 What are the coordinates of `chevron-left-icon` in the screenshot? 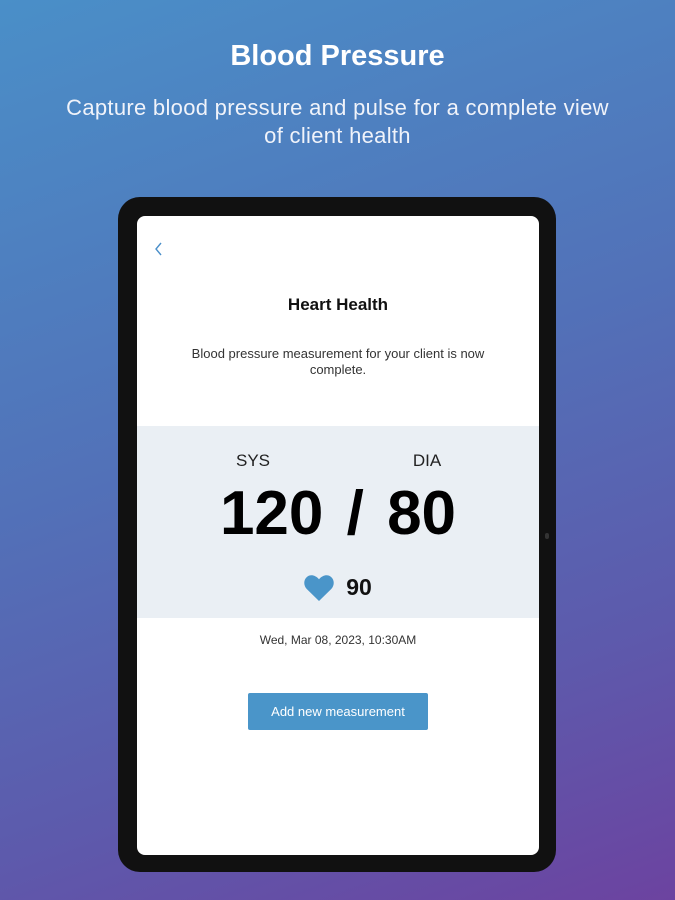 It's located at (158, 249).